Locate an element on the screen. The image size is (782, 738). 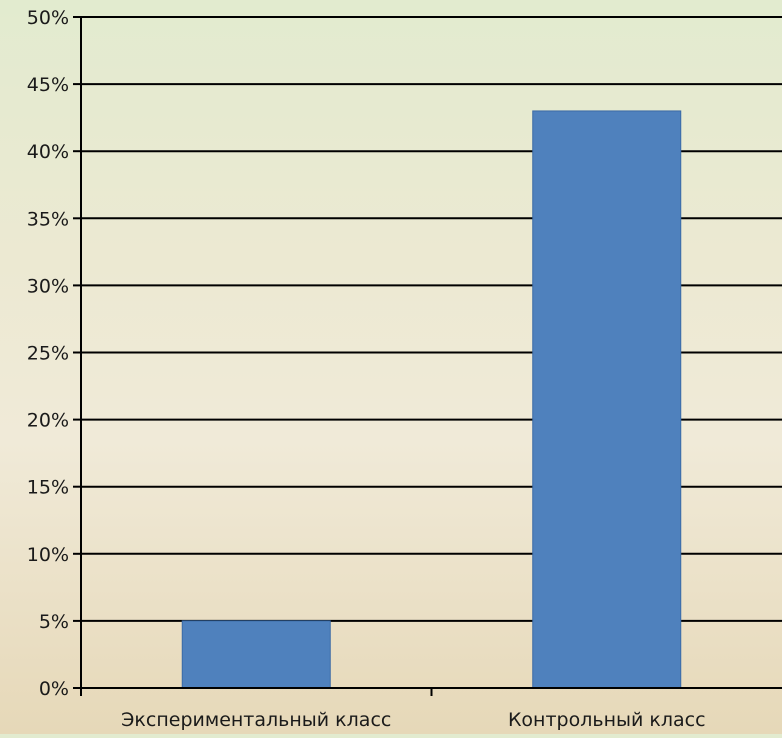
y-tick-label: 50% is located at coordinates (48, 18).